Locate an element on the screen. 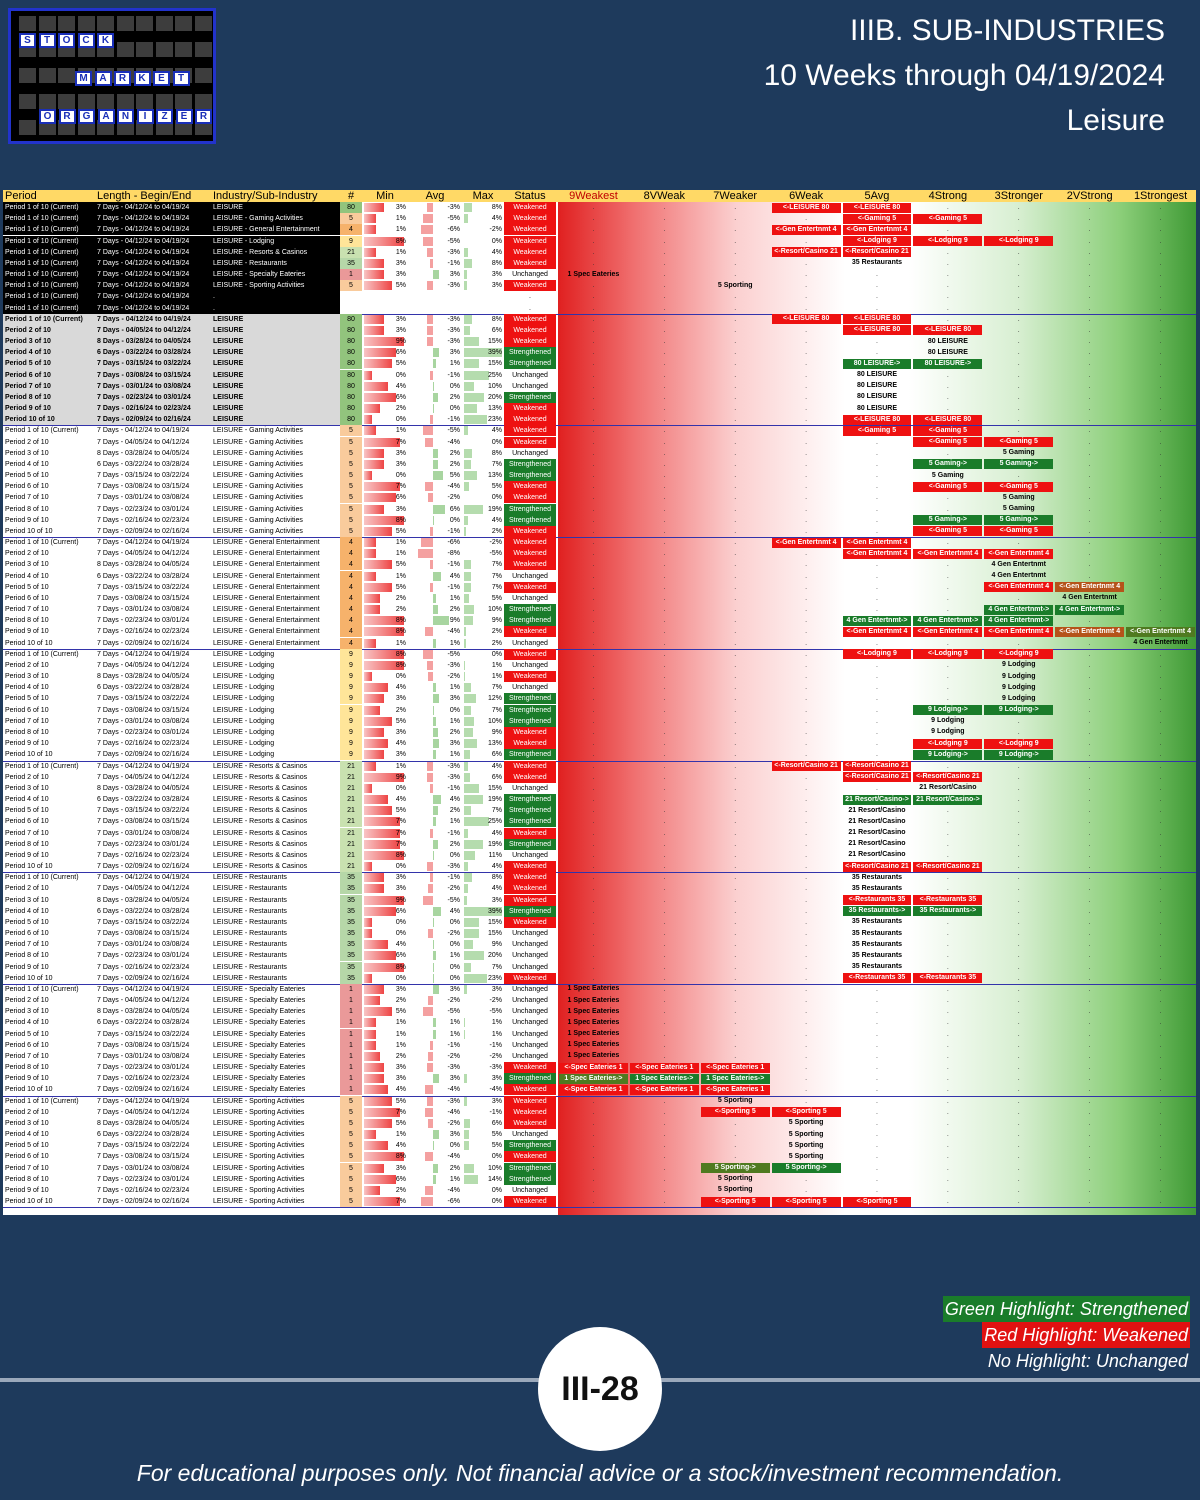 Image resolution: width=1200 pixels, height=1500 pixels. max-cell: 20% is located at coordinates (494, 956).